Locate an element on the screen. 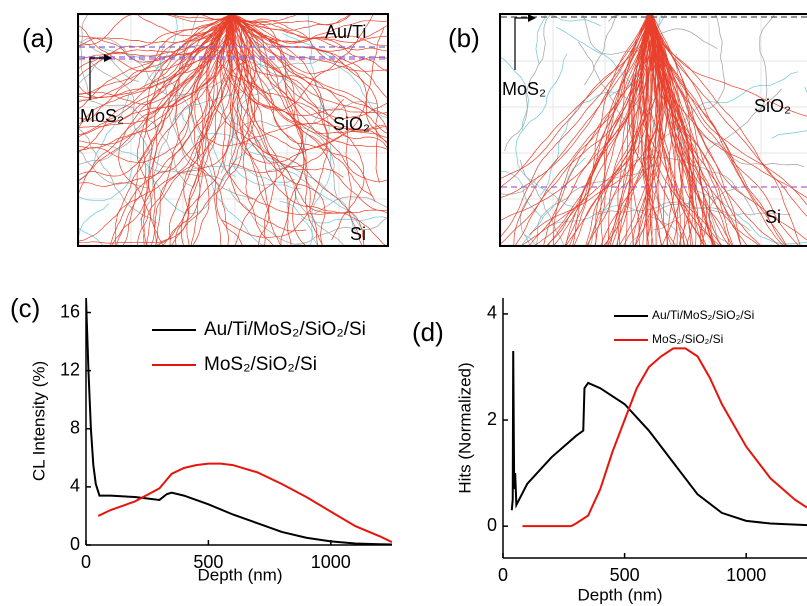  pointer-arrow is located at coordinates (521, 43).